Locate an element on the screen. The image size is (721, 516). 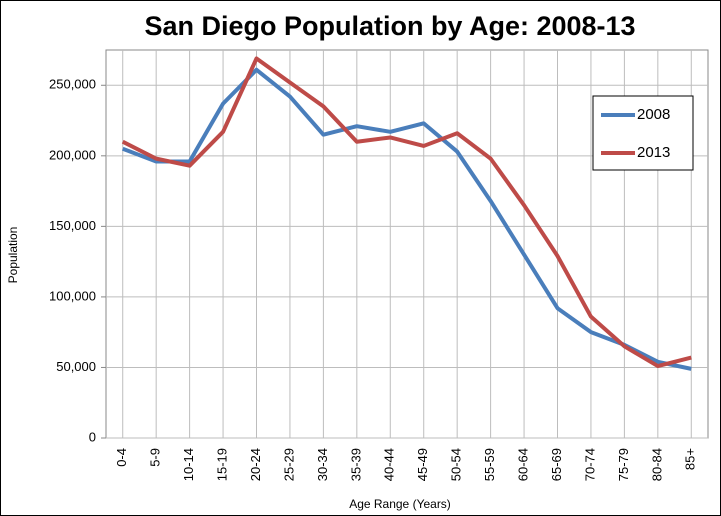
y-axis-title: Population is located at coordinates (13, 255).